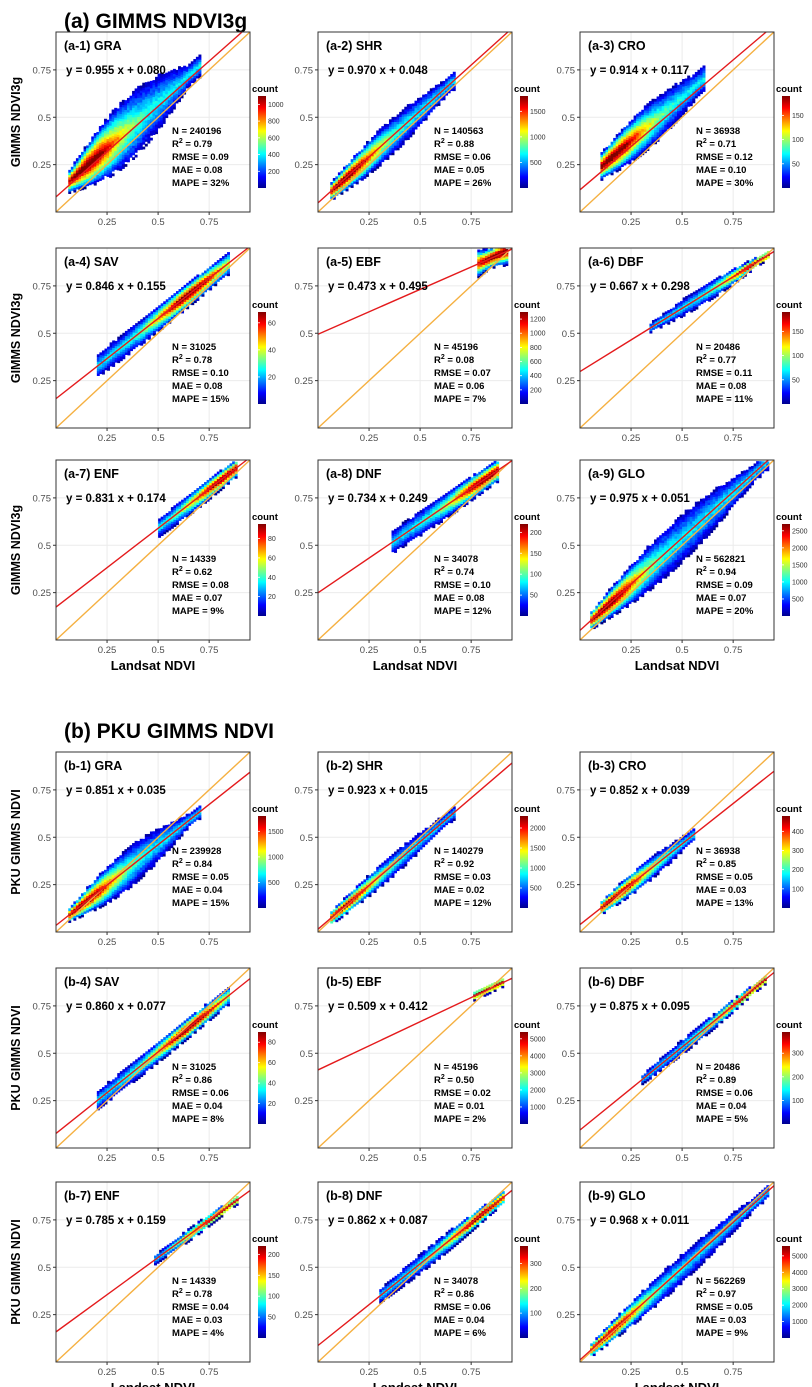 This screenshot has width=812, height=1387. What do you see at coordinates (169, 731) in the screenshot?
I see `section-title: (b) PKU GIMMS NDVI` at bounding box center [169, 731].